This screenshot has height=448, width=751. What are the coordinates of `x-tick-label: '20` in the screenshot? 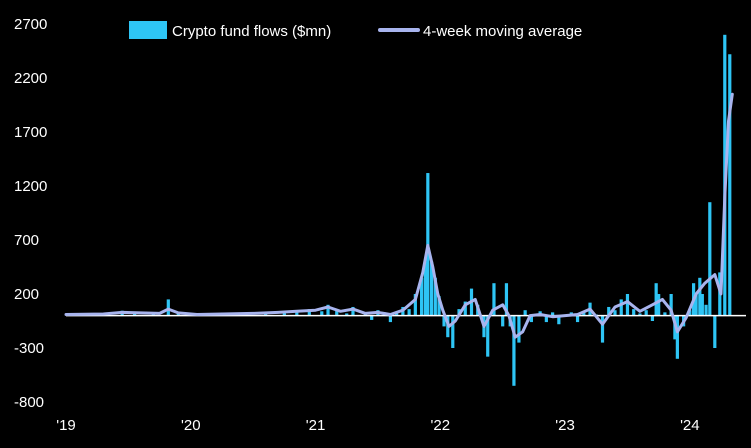 It's located at (191, 425).